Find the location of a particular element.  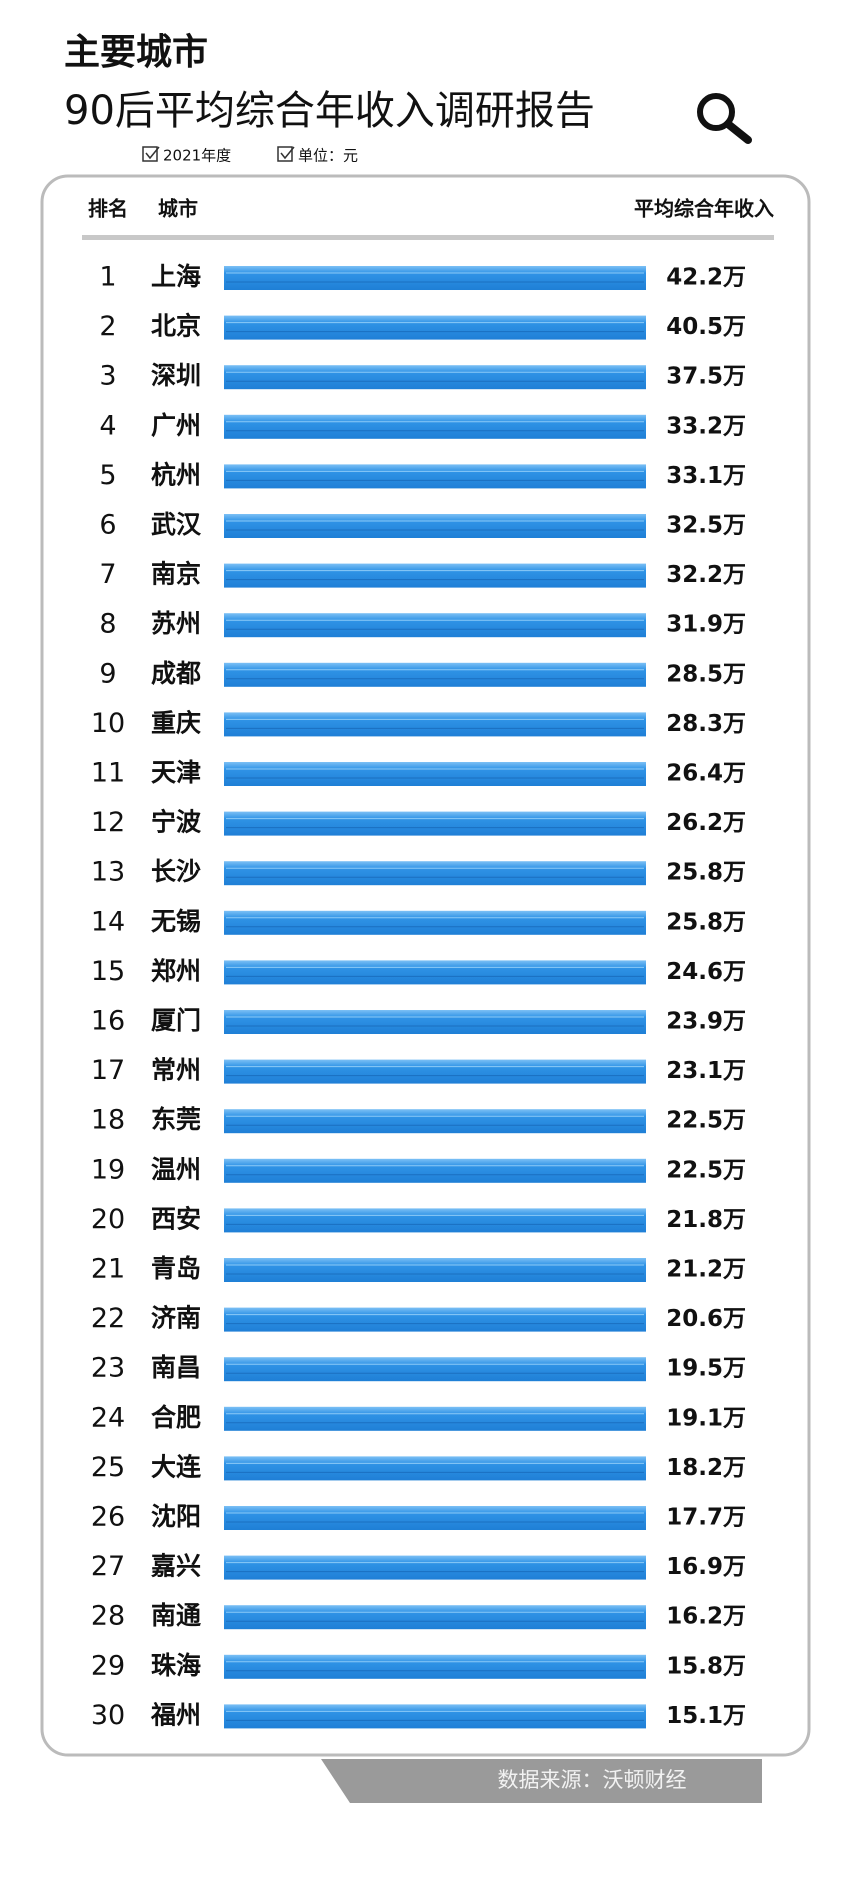

search-icon is located at coordinates (724, 118).